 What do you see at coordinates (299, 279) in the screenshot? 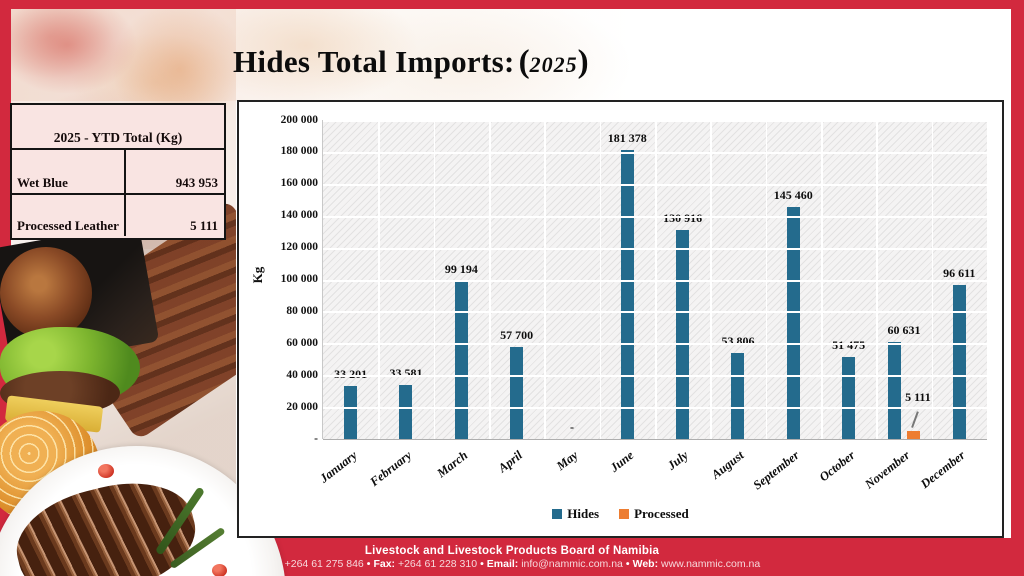
I see `y-tick-label: 100 000` at bounding box center [299, 279].